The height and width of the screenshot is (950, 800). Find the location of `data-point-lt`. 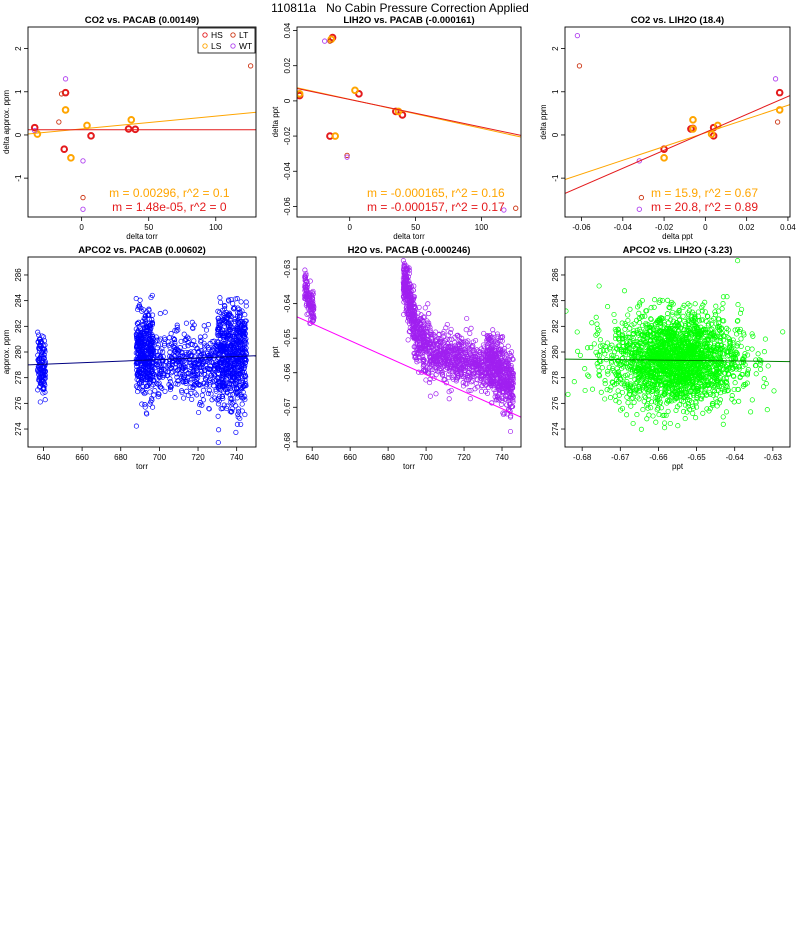

data-point-lt is located at coordinates (579, 66).